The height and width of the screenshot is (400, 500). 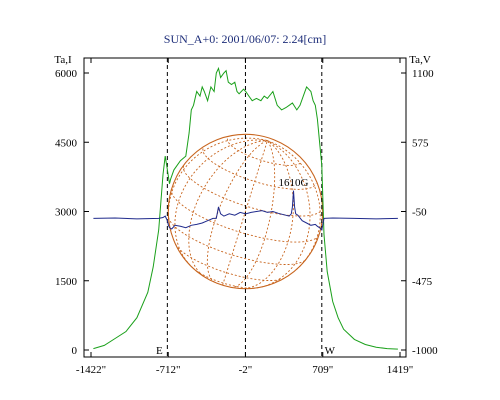 I want to click on y-left-tick-label: 4500, so click(x=66, y=143).